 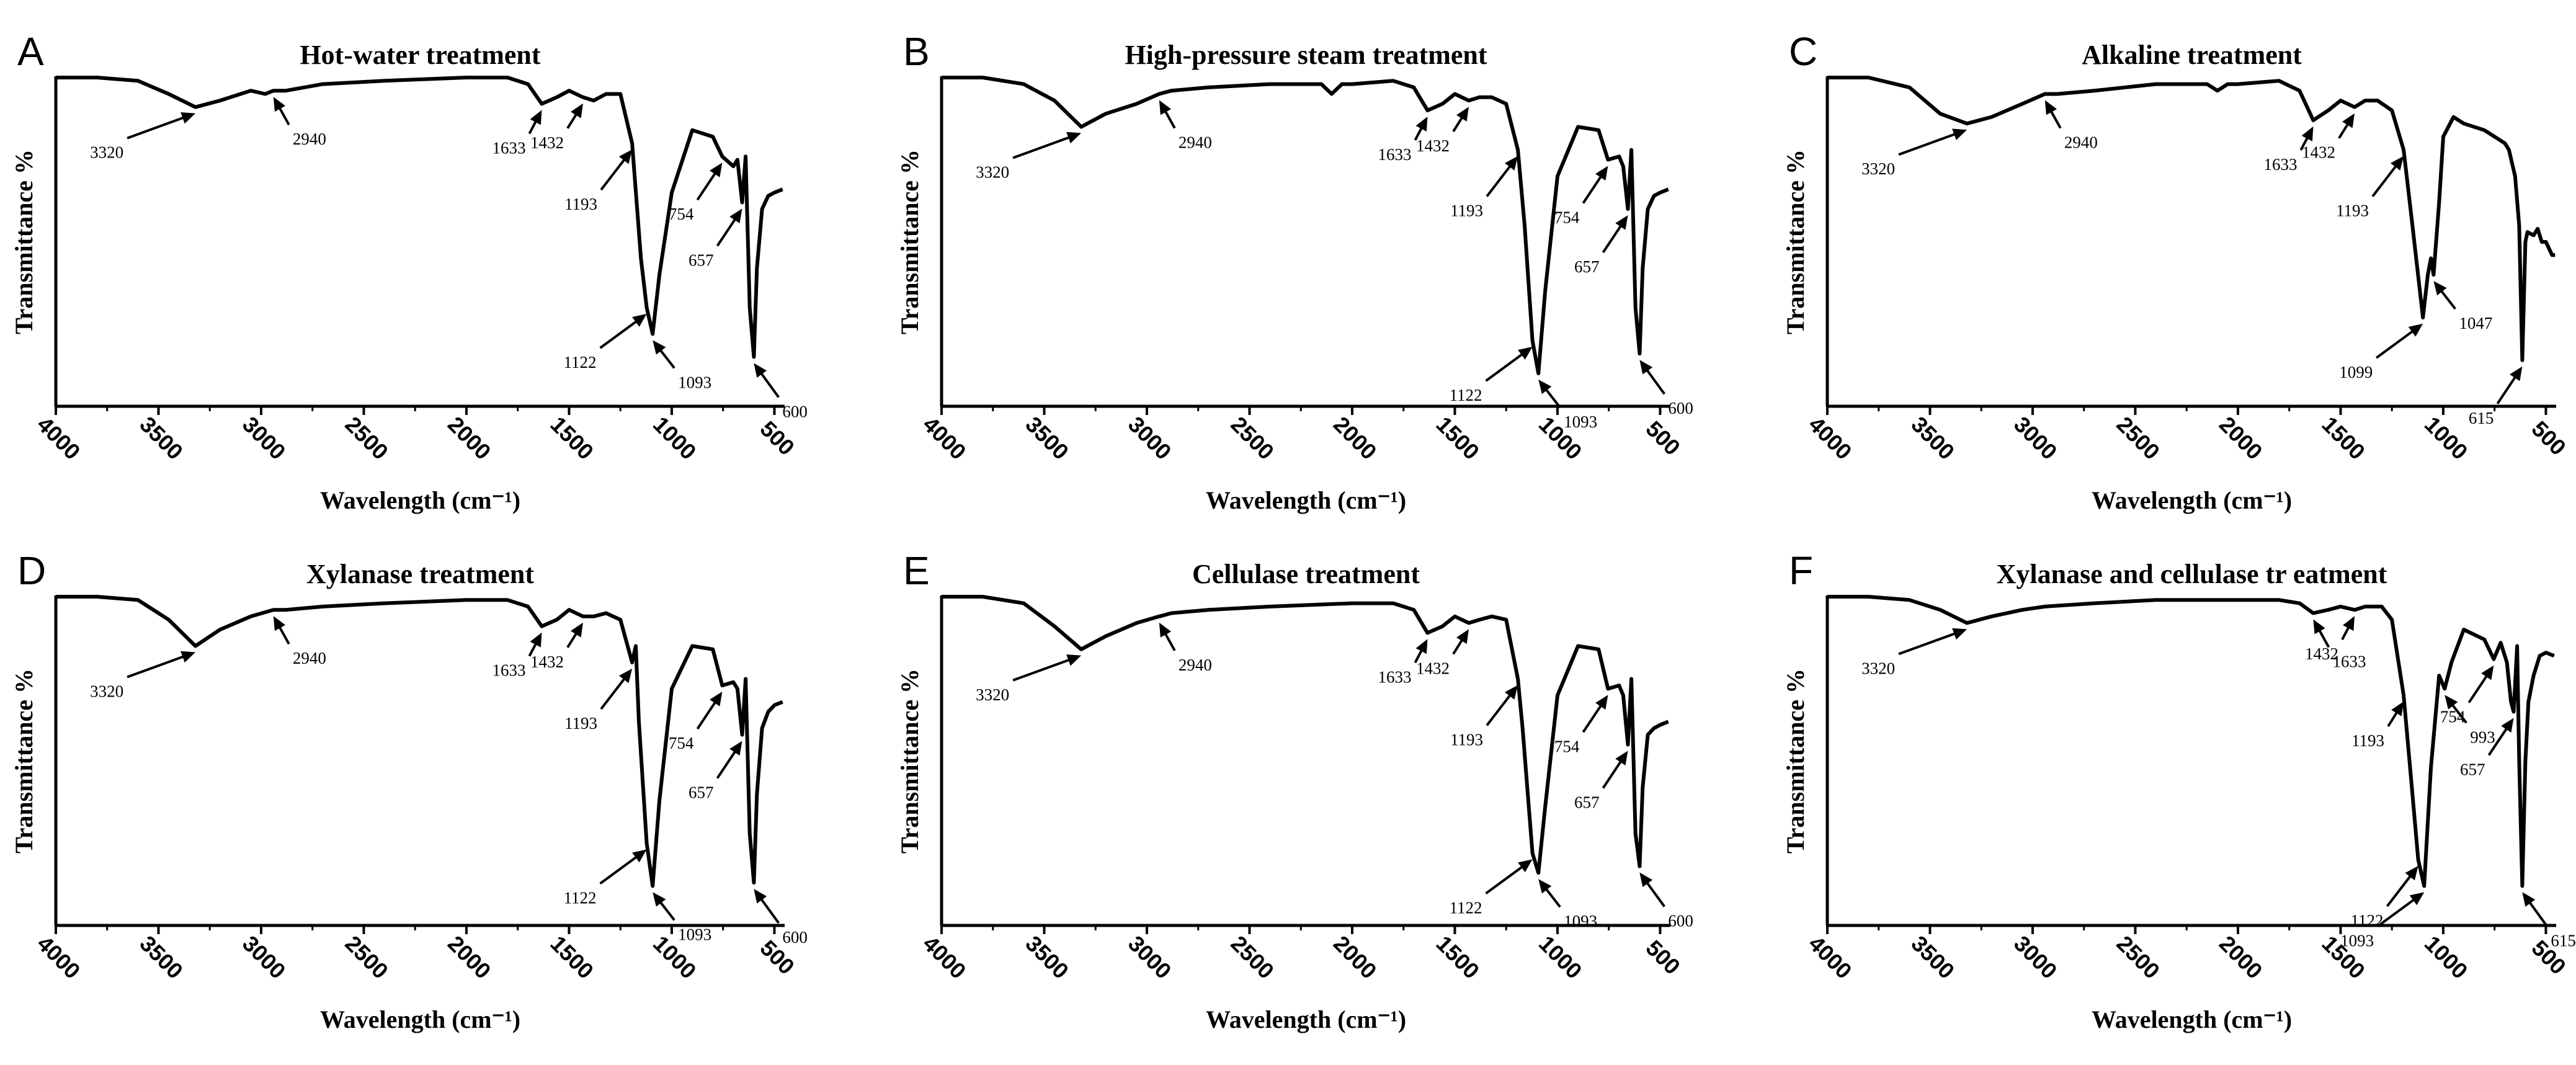 What do you see at coordinates (2564, 940) in the screenshot?
I see `peak-label: 615` at bounding box center [2564, 940].